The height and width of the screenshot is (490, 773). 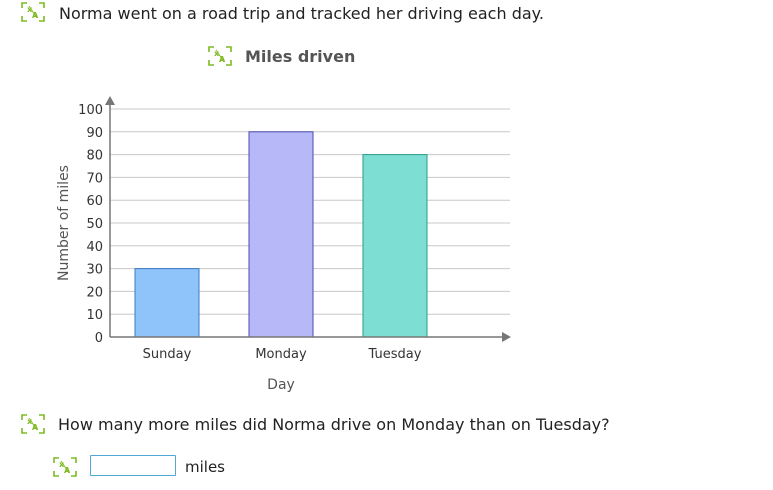 I want to click on y-tick-label: 20, so click(x=94, y=292).